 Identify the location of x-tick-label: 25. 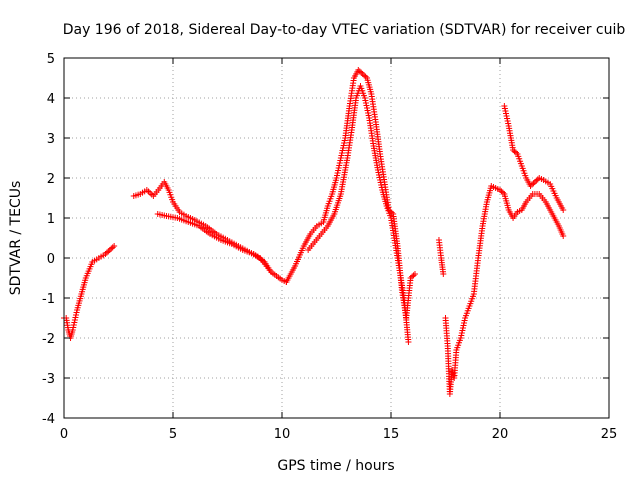
(609, 434).